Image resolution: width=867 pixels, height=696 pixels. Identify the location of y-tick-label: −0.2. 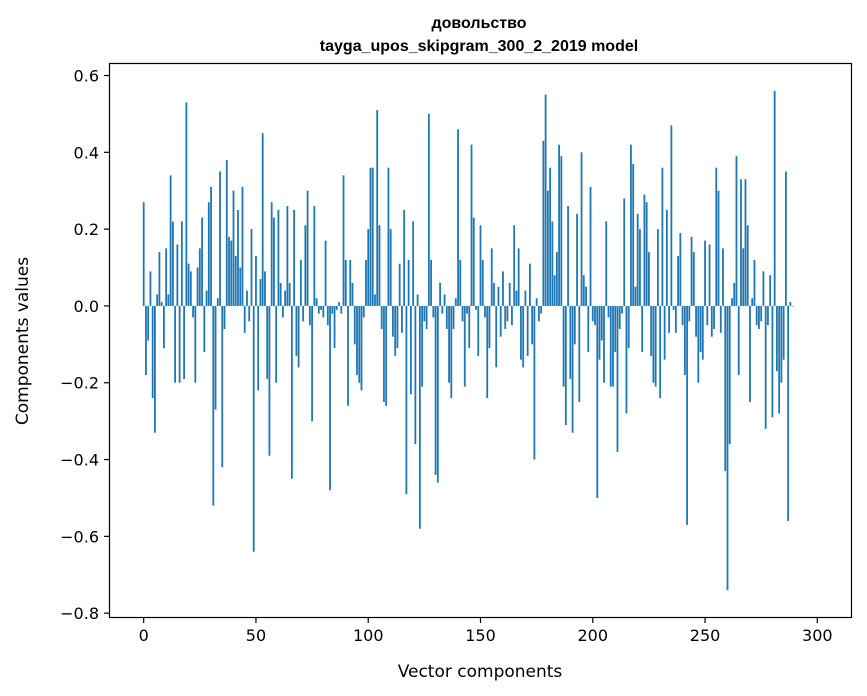
(79, 383).